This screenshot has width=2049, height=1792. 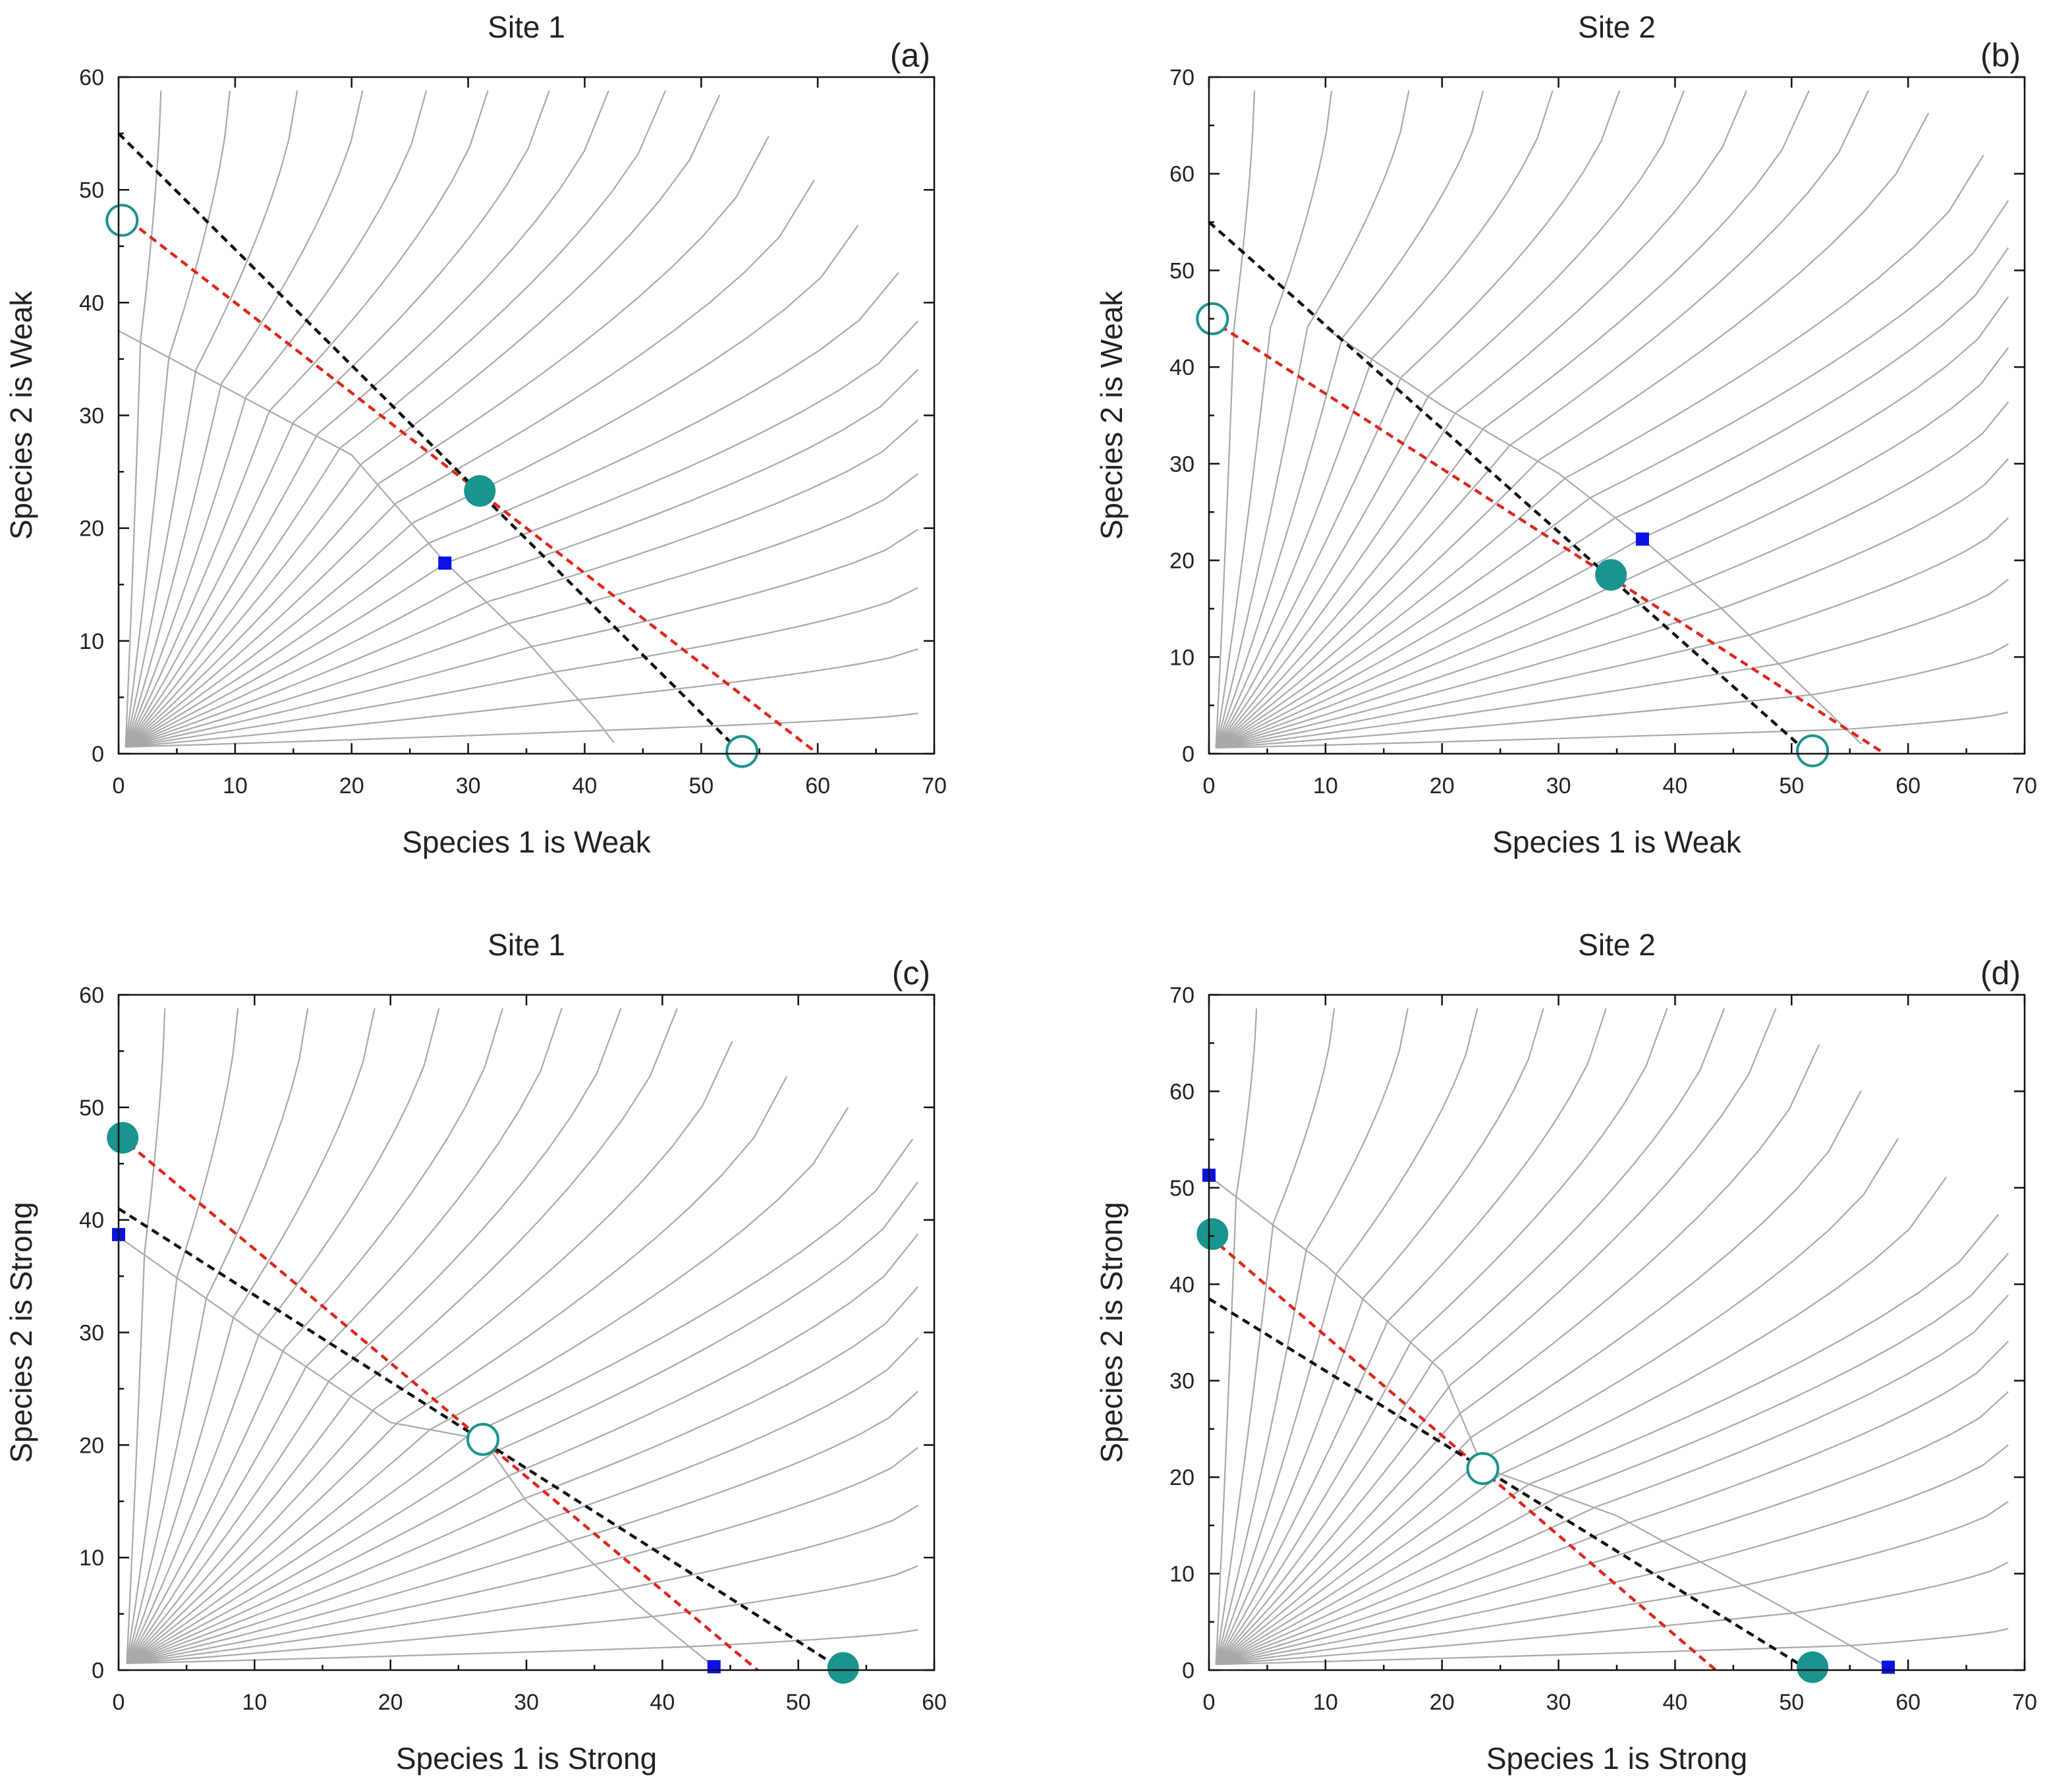 I want to click on y-tick-label: 30, so click(x=1182, y=1381).